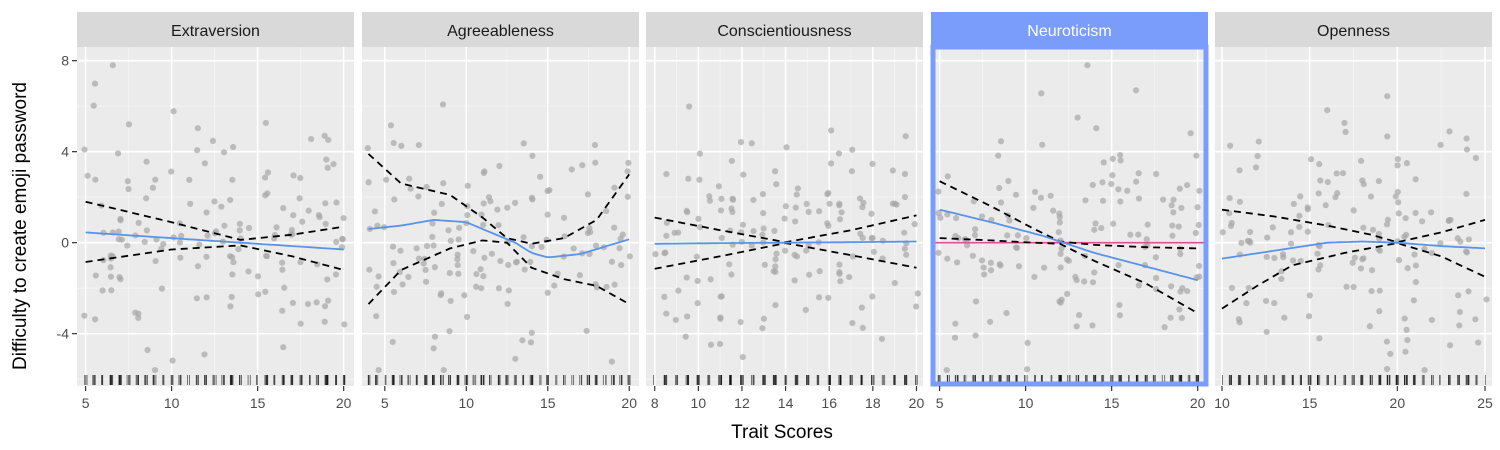 This screenshot has height=450, width=1500. I want to click on x-tick-label: 18, so click(873, 403).